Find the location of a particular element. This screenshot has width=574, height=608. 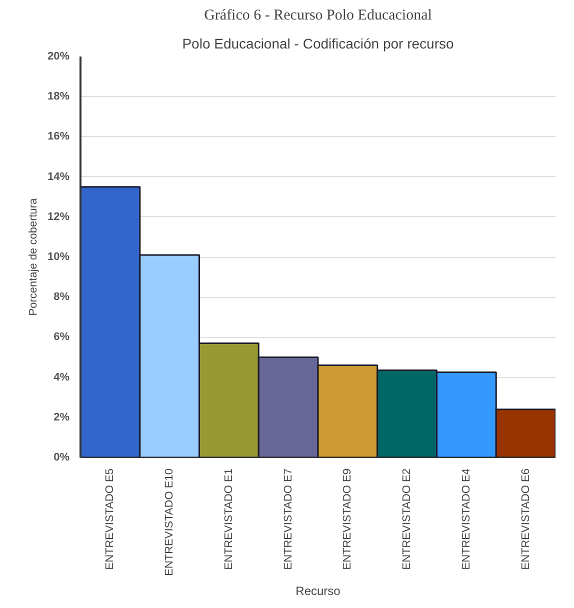

x-tick-label: ENTREVISTADO E4 is located at coordinates (466, 519).